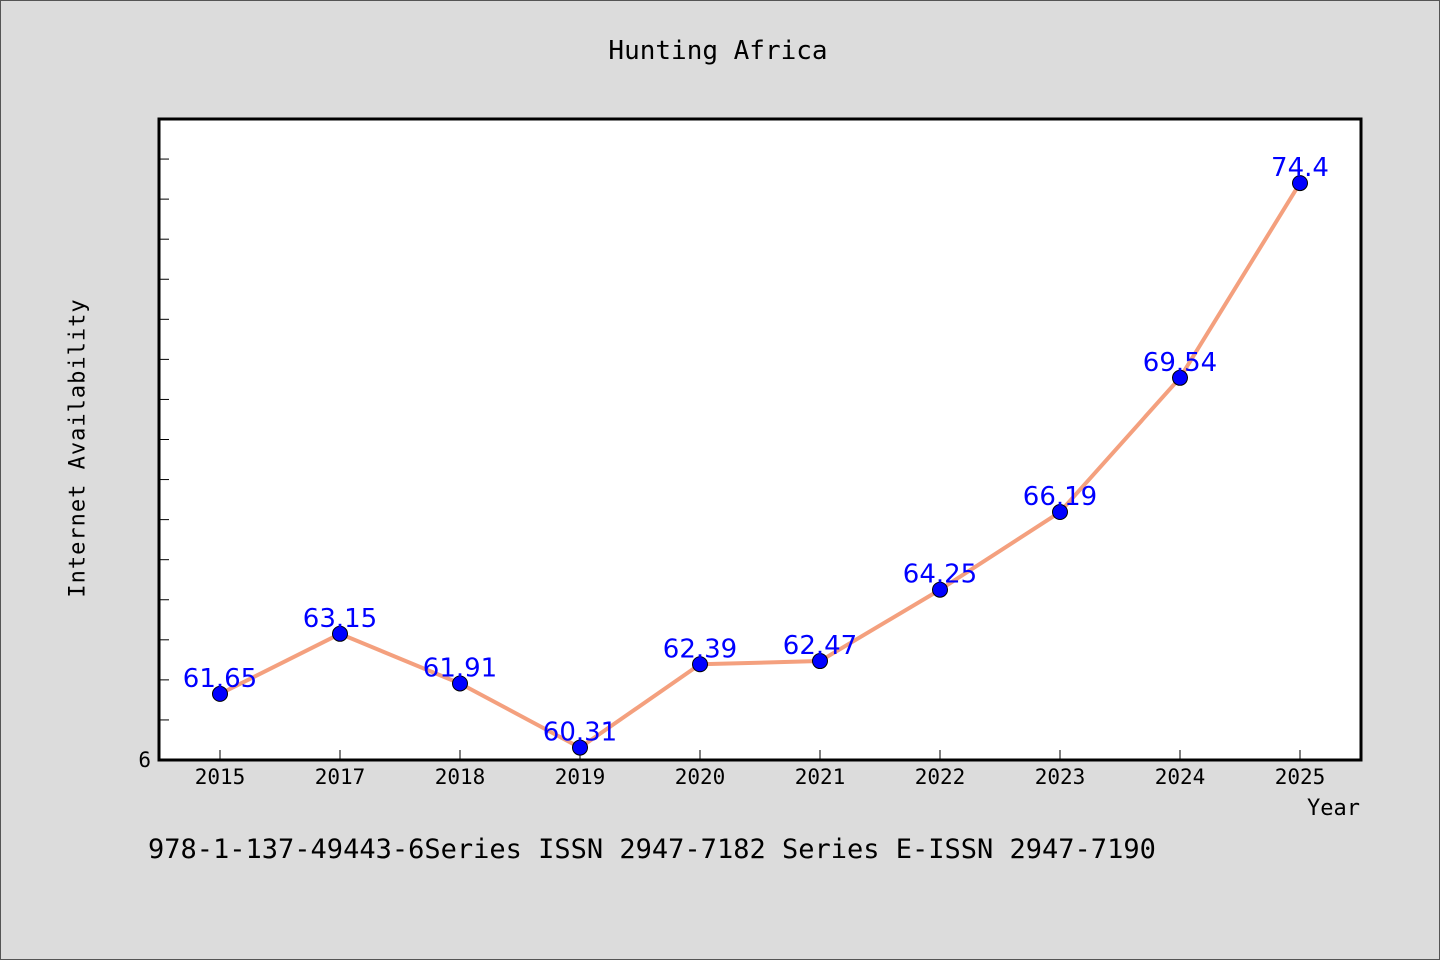  Describe the element at coordinates (718, 51) in the screenshot. I see `chart-title: Hunting Africa` at that location.